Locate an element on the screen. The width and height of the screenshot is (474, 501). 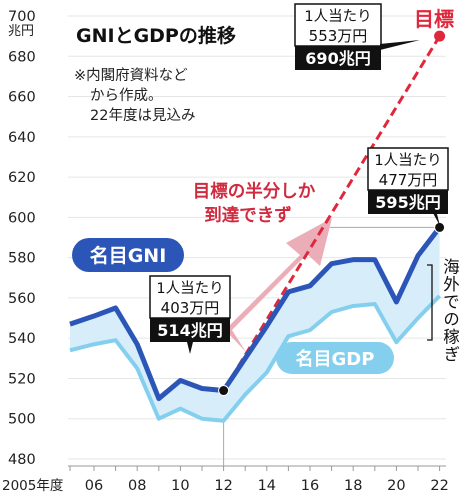
callout-value-0: 514兆円 is located at coordinates (189, 330).